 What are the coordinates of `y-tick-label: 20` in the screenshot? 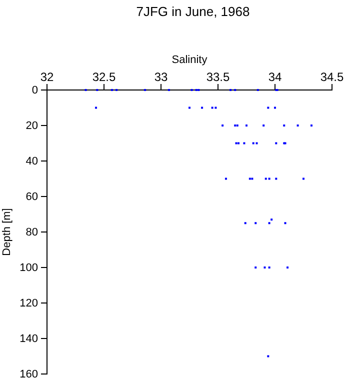 It's located at (32, 126).